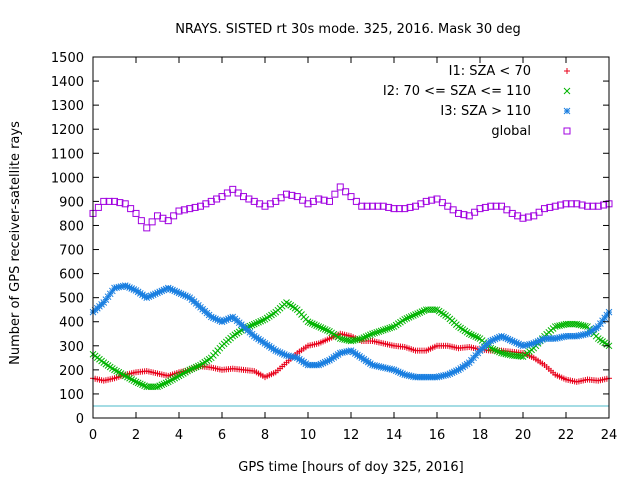  What do you see at coordinates (71, 299) in the screenshot?
I see `y-tick-label: 500` at bounding box center [71, 299].